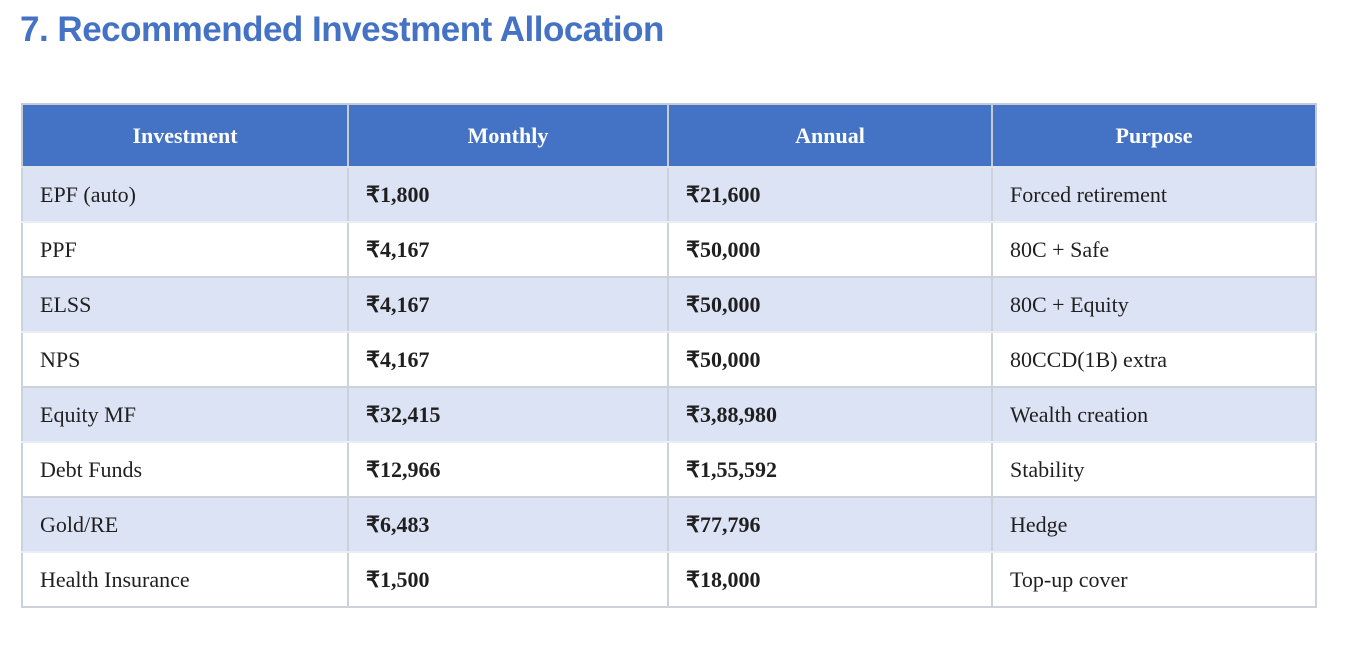 The width and height of the screenshot is (1368, 648). What do you see at coordinates (508, 469) in the screenshot?
I see `cell-monthly: ₹12,966` at bounding box center [508, 469].